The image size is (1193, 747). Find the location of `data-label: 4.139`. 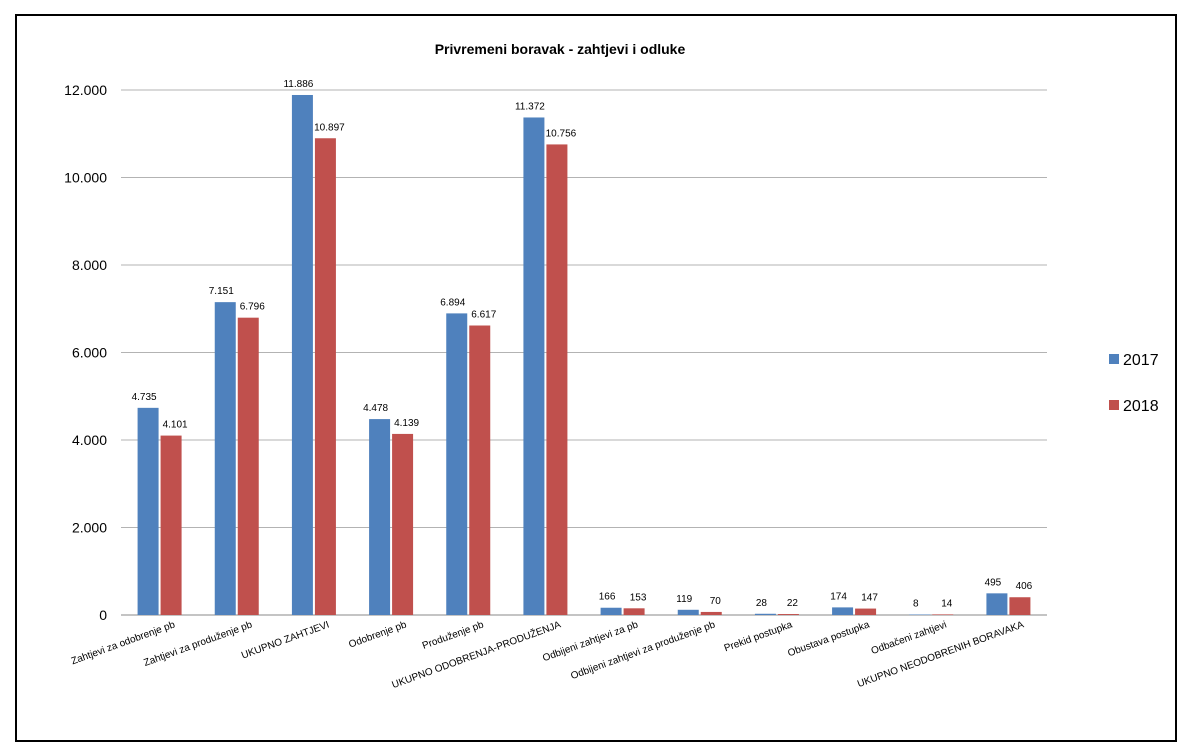

data-label: 4.139 is located at coordinates (406, 423).